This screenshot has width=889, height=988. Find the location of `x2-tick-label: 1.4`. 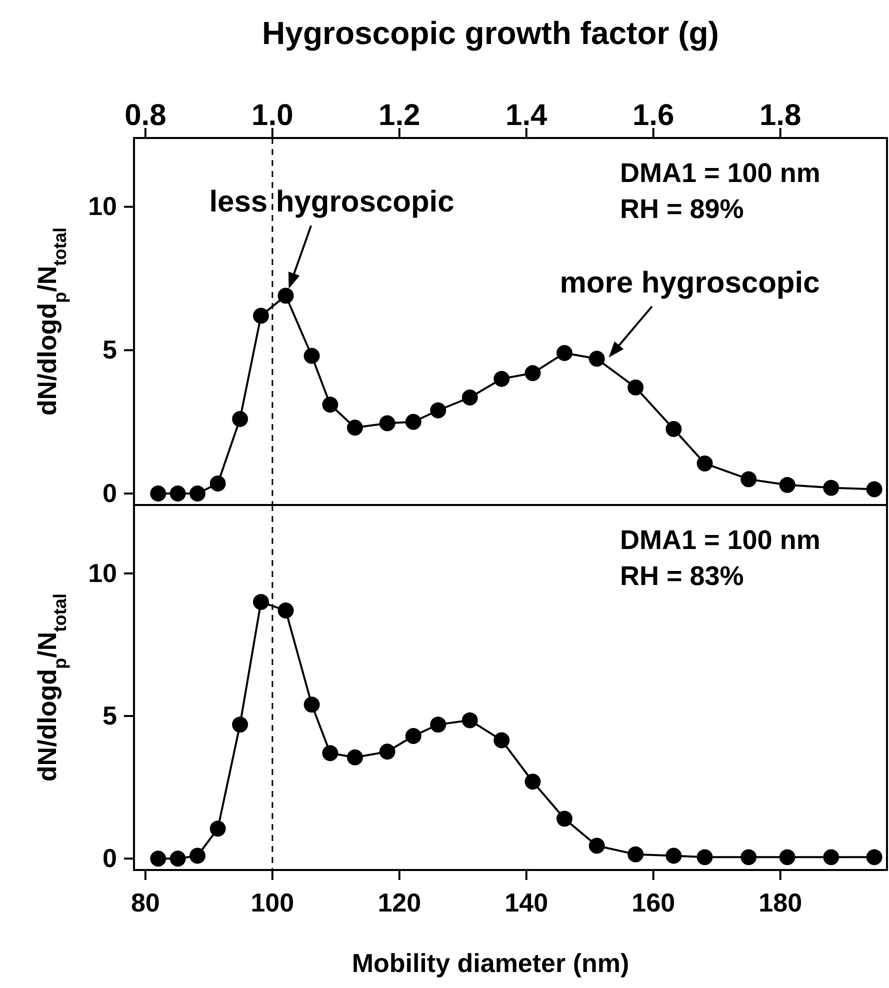

x2-tick-label: 1.4 is located at coordinates (527, 115).